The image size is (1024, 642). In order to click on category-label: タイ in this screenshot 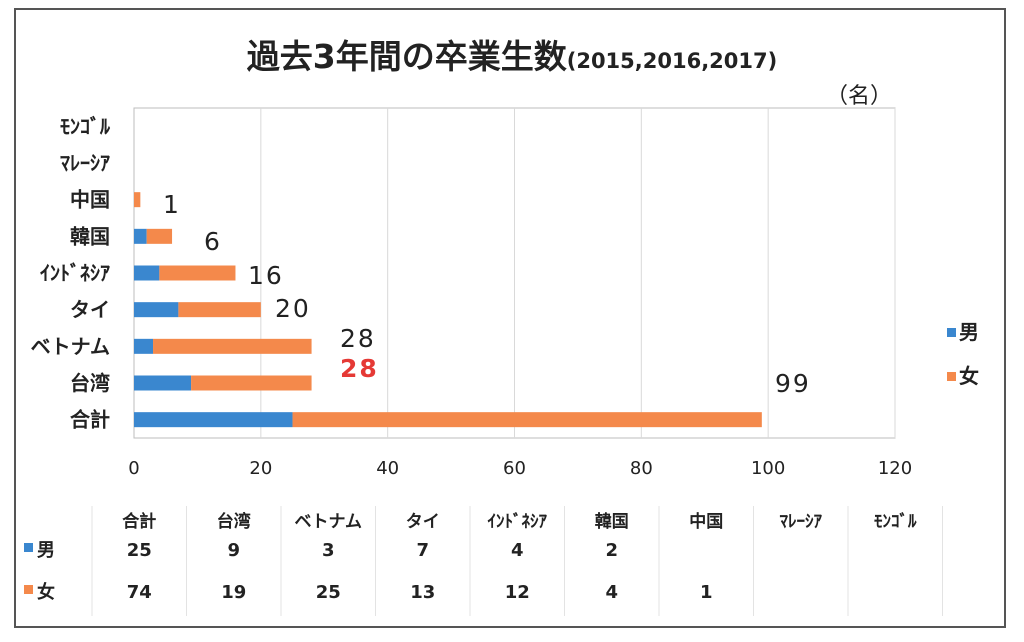, I will do `click(90, 310)`.